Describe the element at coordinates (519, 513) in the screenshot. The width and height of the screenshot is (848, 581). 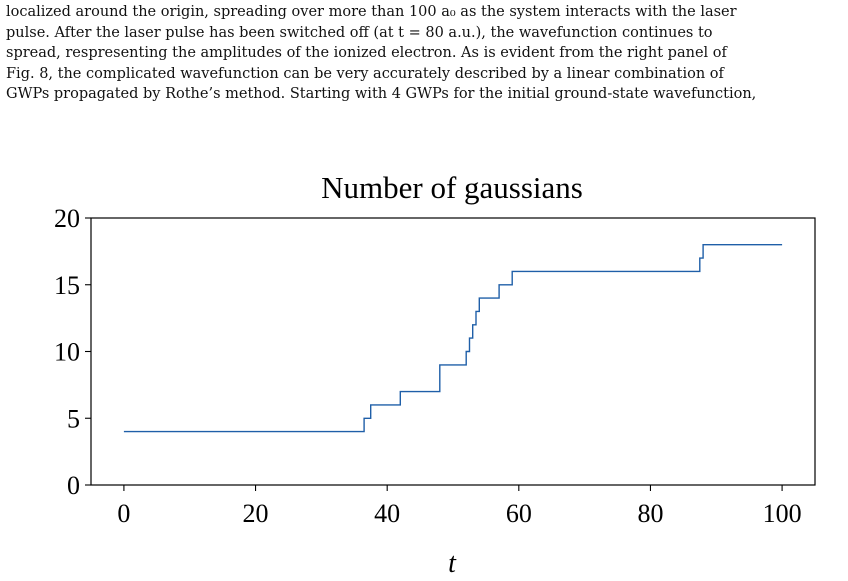
I see `x-tick-label: 60` at that location.